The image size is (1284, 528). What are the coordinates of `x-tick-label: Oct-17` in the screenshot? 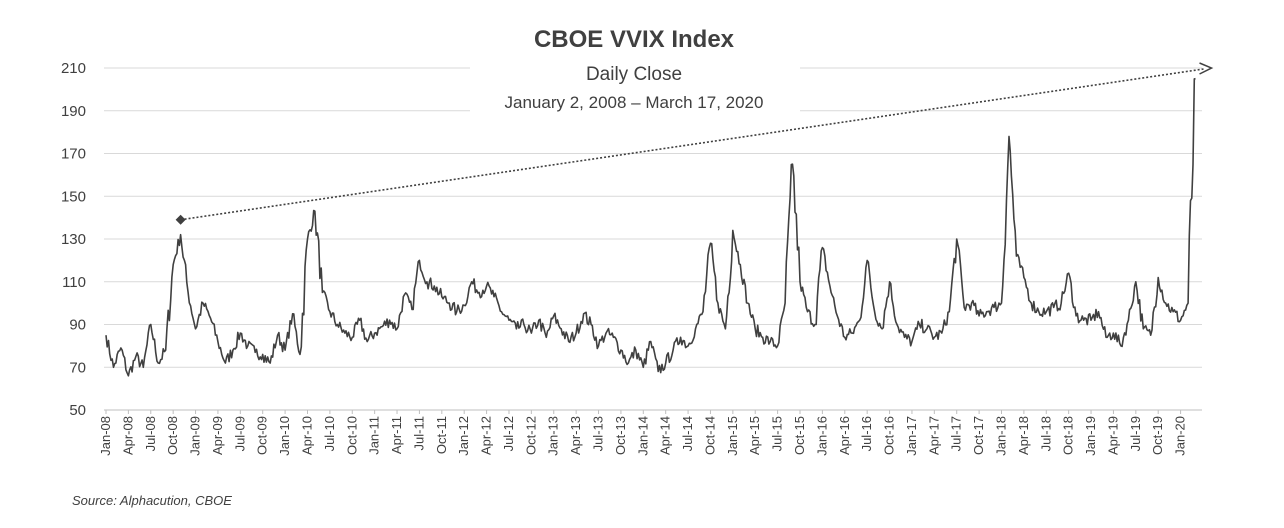 It's located at (978, 435).